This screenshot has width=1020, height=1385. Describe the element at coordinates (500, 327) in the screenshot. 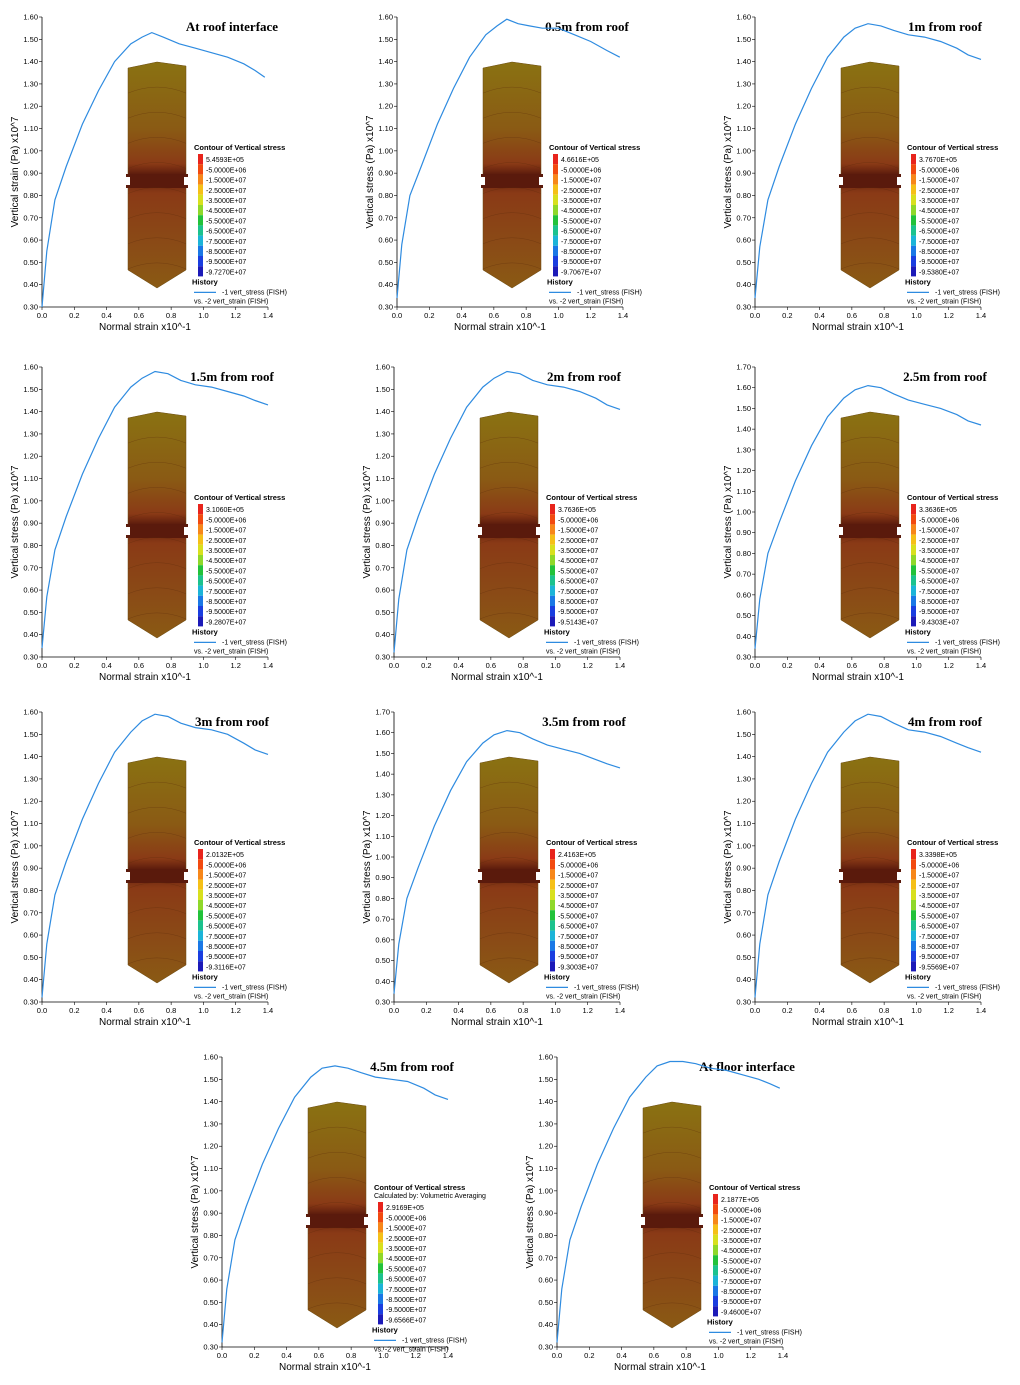

I see `x-axis-label: Normal strain x10^-1` at that location.